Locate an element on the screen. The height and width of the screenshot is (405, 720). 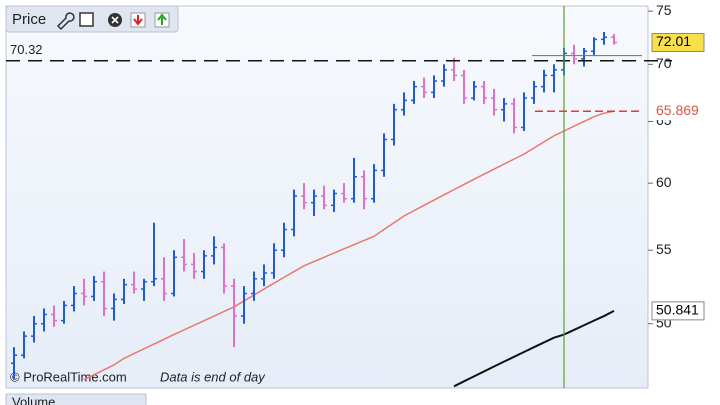
ma-value: 50.841 is located at coordinates (677, 310).